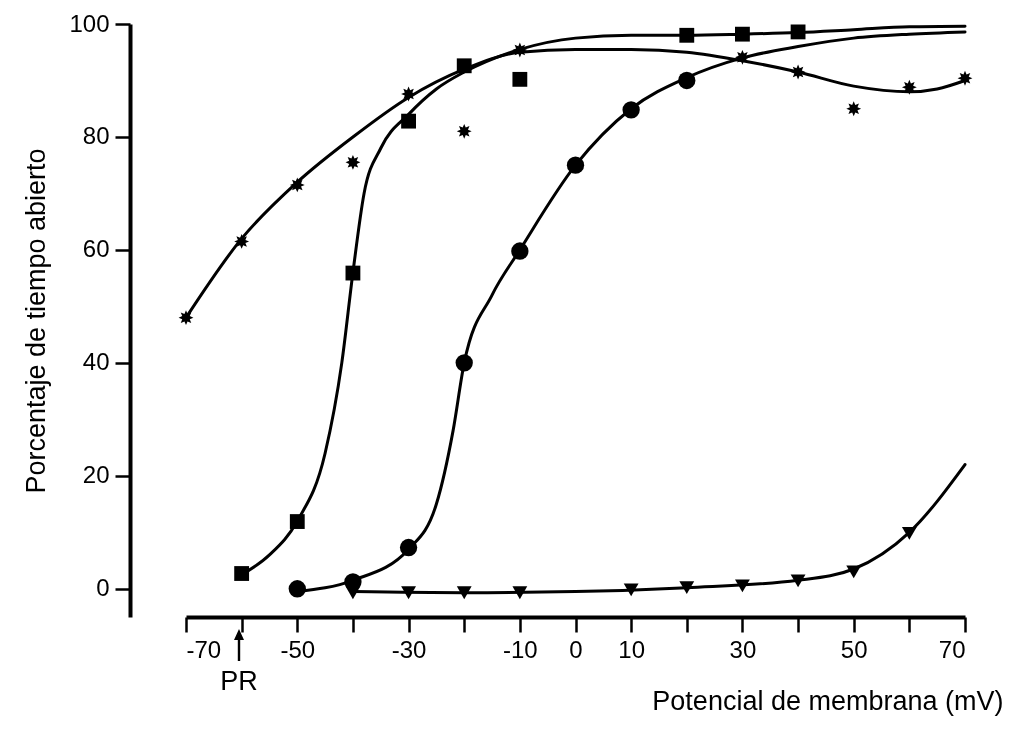 This screenshot has width=1009, height=730. I want to click on x-tick-label: 50, so click(854, 649).